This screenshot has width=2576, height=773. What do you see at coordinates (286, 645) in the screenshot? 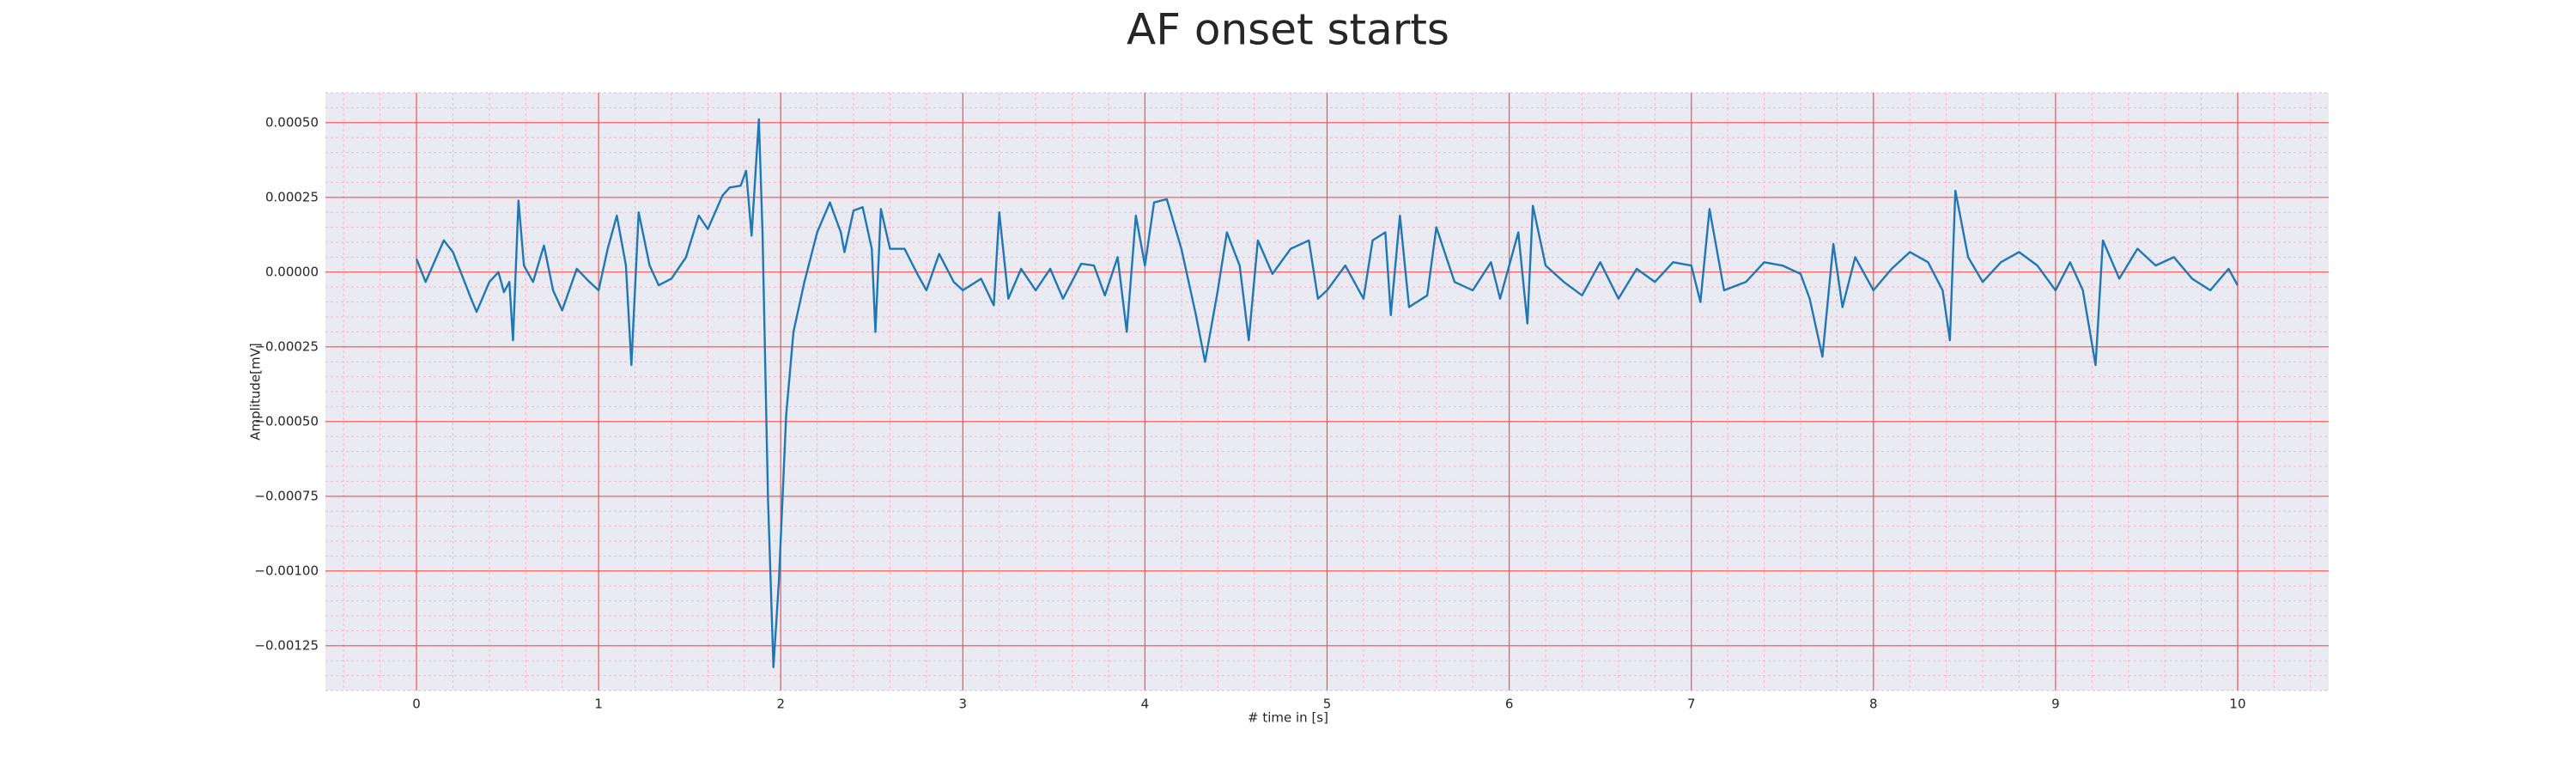
I see `y-tick-label: −0.00125` at bounding box center [286, 645].